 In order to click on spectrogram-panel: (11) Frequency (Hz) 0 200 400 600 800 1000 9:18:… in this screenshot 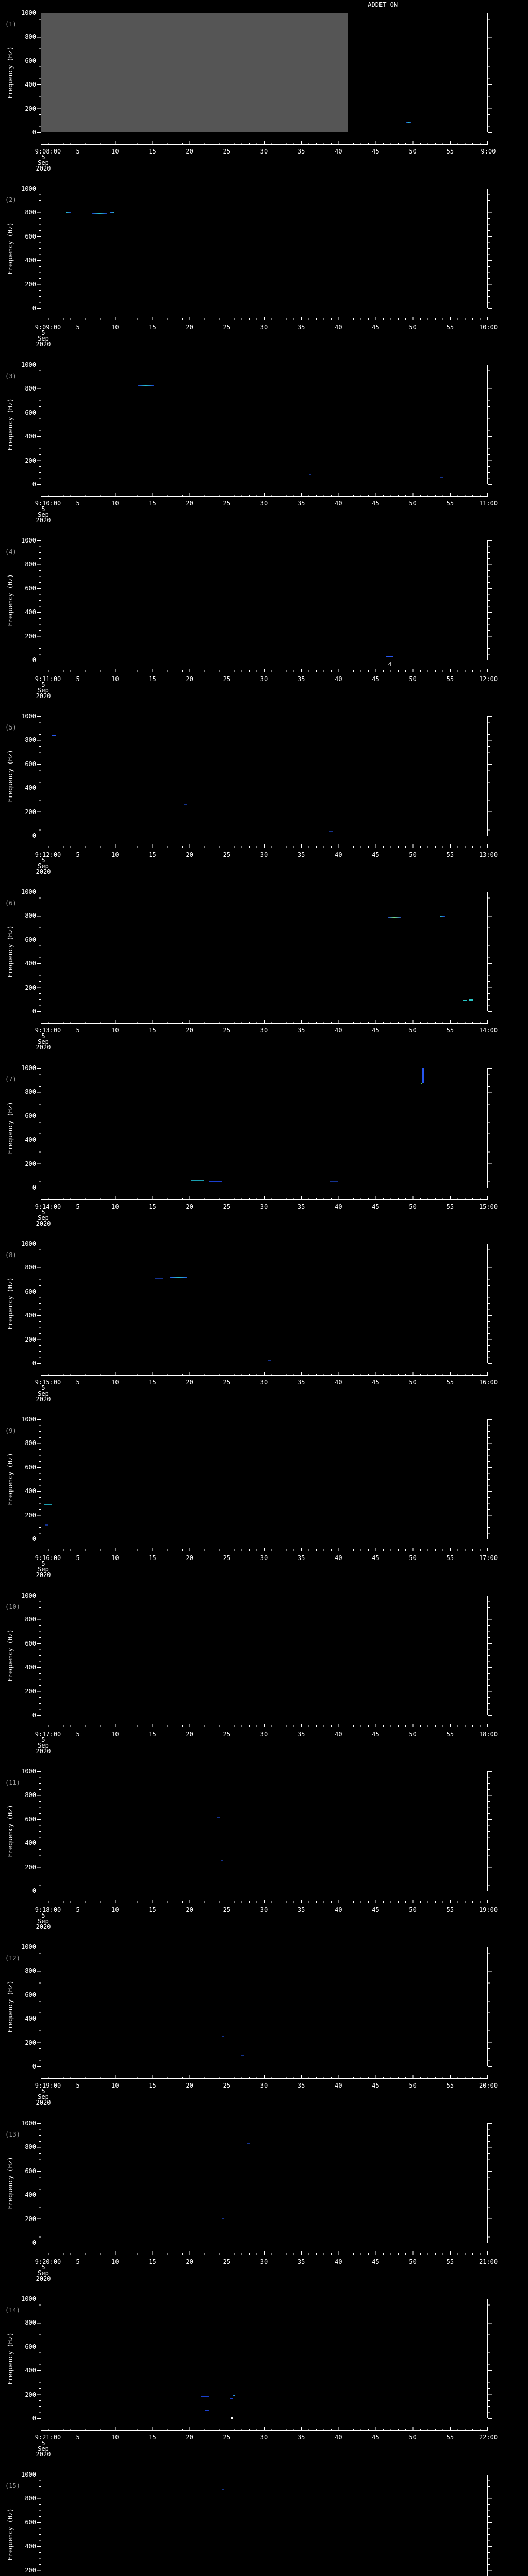, I will do `click(264, 1846)`.